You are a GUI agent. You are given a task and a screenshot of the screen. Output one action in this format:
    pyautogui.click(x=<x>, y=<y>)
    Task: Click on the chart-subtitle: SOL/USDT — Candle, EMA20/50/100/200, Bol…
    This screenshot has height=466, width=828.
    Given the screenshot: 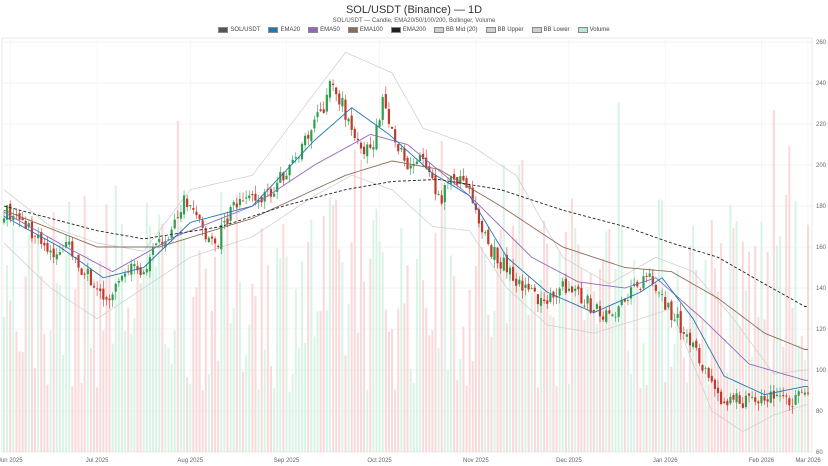 What is the action you would take?
    pyautogui.click(x=414, y=21)
    